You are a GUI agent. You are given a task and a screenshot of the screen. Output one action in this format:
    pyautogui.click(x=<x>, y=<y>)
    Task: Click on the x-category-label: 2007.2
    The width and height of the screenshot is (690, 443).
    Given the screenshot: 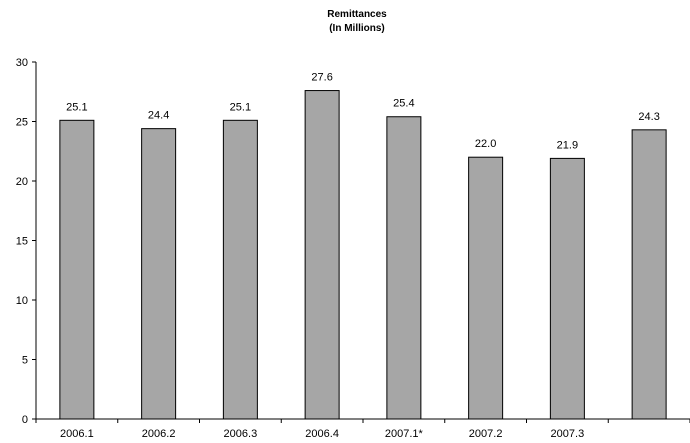 What is the action you would take?
    pyautogui.click(x=486, y=434)
    